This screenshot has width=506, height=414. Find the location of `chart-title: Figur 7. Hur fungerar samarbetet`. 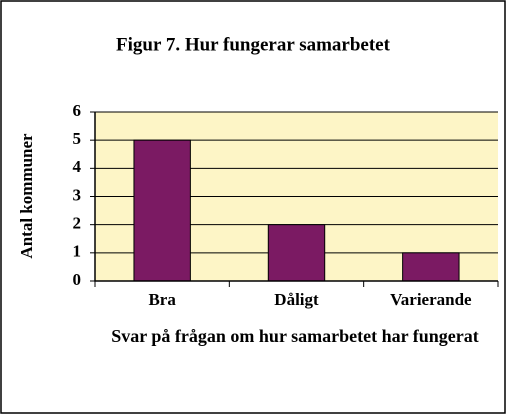

chart-title: Figur 7. Hur fungerar samarbetet is located at coordinates (253, 44).